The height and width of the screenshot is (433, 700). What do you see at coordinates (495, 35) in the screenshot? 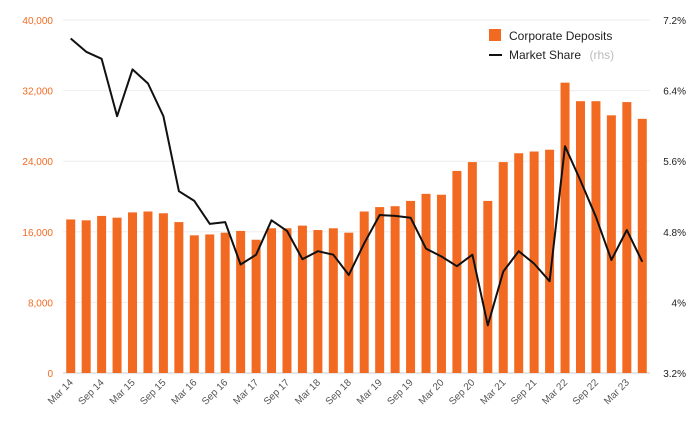
I see `legend-swatch-corporate-deposits` at bounding box center [495, 35].